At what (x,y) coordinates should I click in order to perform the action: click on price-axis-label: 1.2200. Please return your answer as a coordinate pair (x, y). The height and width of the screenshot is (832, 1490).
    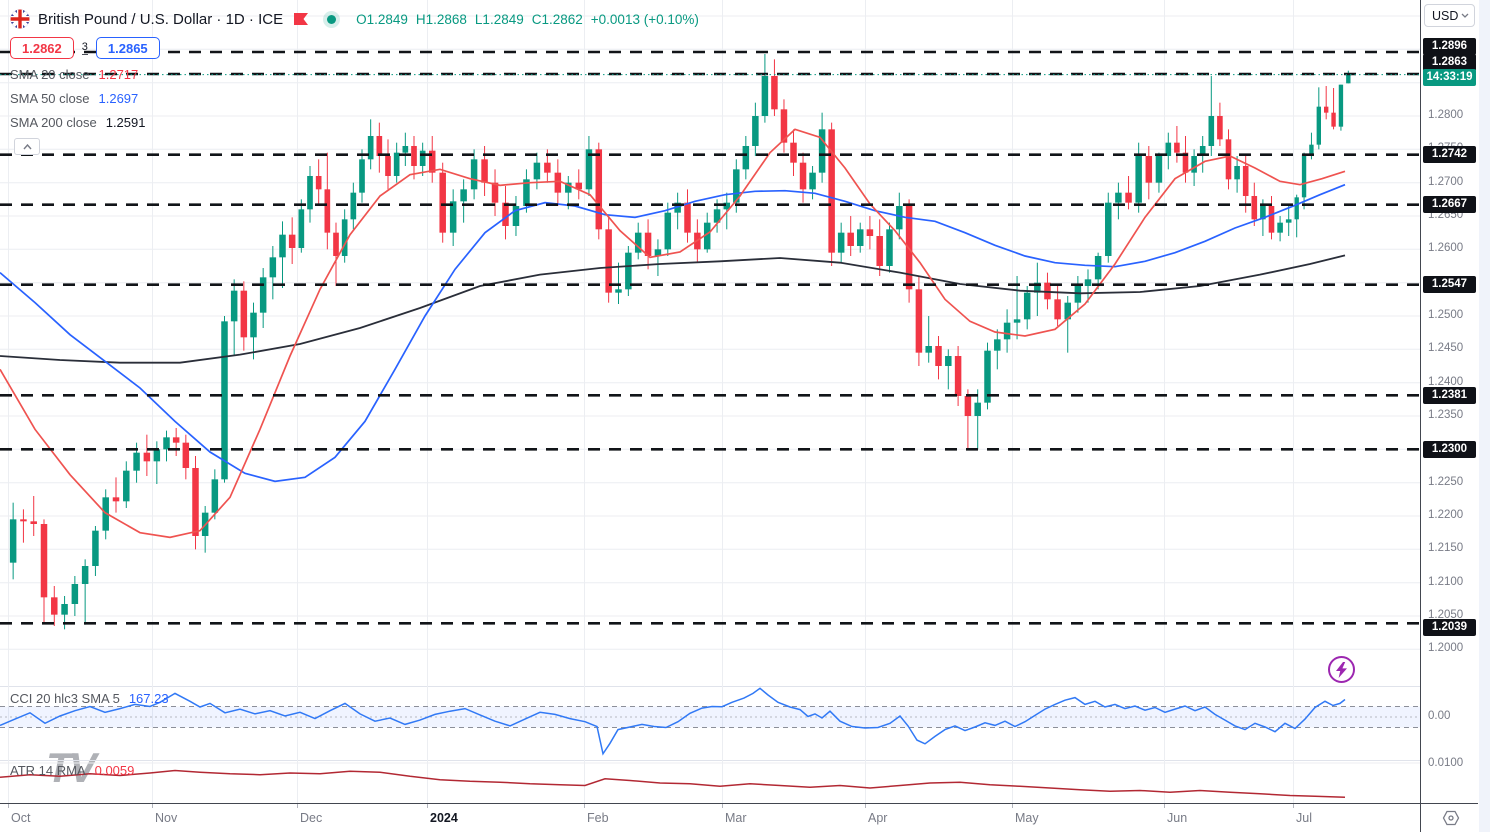
    Looking at the image, I should click on (1446, 515).